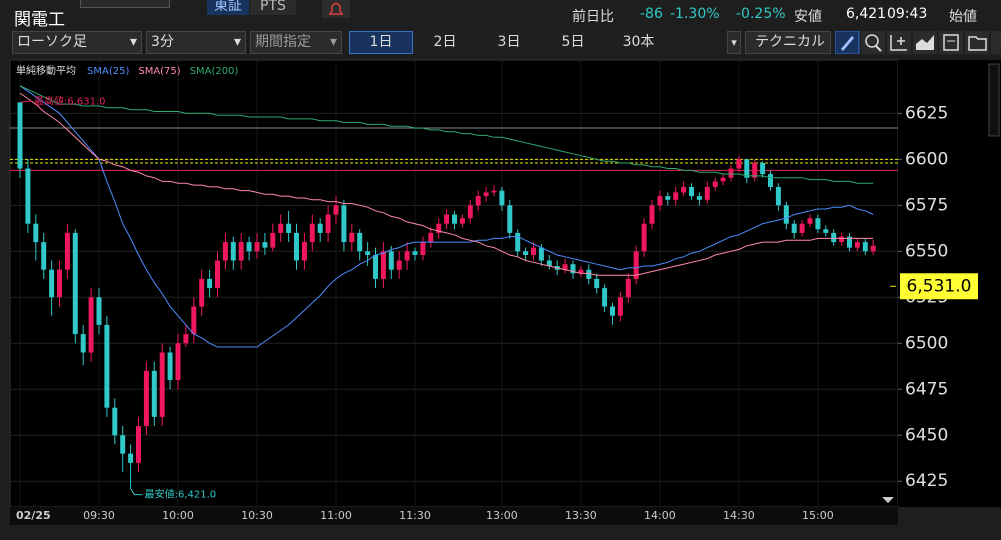 This screenshot has width=1001, height=540. I want to click on legend-entry: SMA(200), so click(214, 71).